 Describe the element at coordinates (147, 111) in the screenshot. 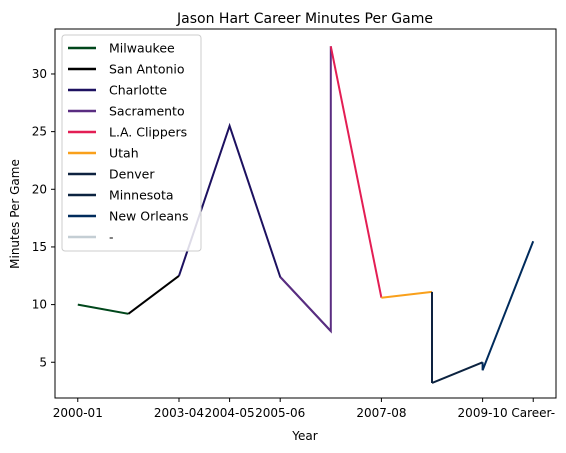

I see `legend-label: Sacramento` at that location.